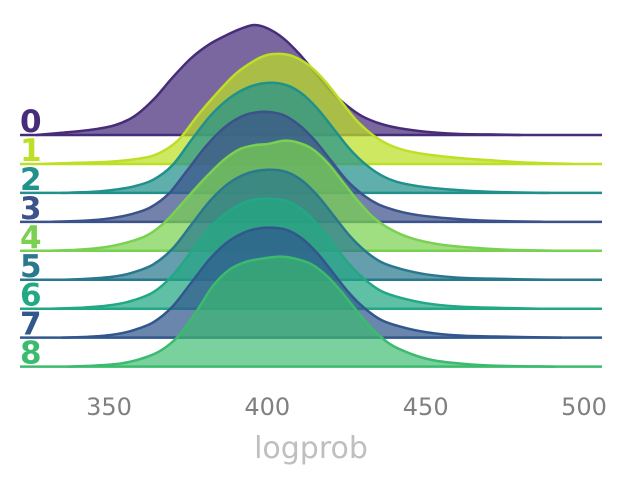 This screenshot has width=635, height=486. Describe the element at coordinates (426, 407) in the screenshot. I see `x-tick-label: 450` at that location.